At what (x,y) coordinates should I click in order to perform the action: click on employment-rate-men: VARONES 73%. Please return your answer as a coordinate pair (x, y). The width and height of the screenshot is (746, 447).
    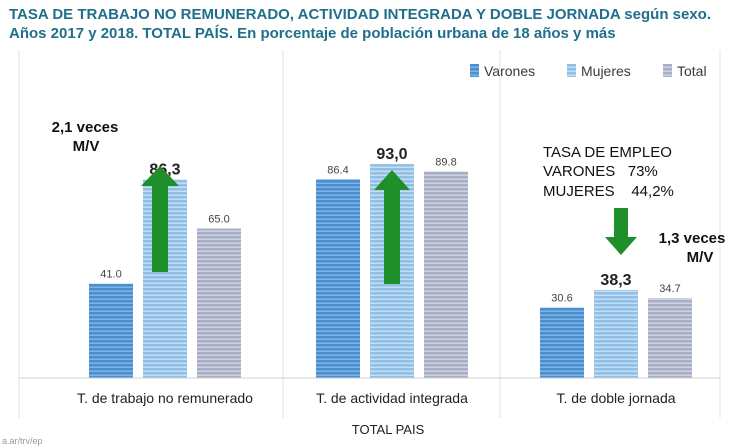
    Looking at the image, I should click on (600, 171).